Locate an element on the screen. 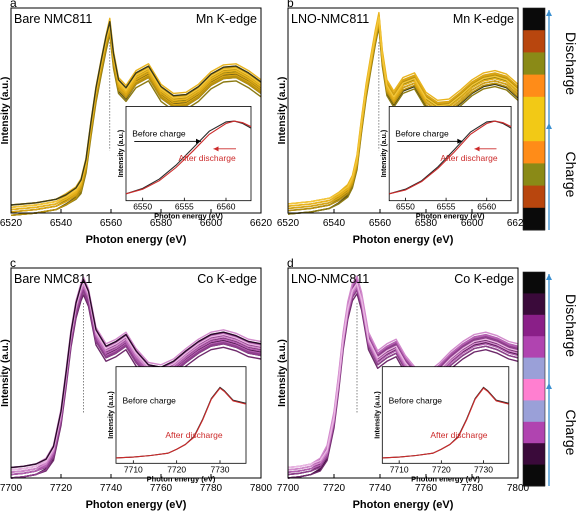 The width and height of the screenshot is (577, 516). x-axis-label: Photon energy (eV) is located at coordinates (403, 505).